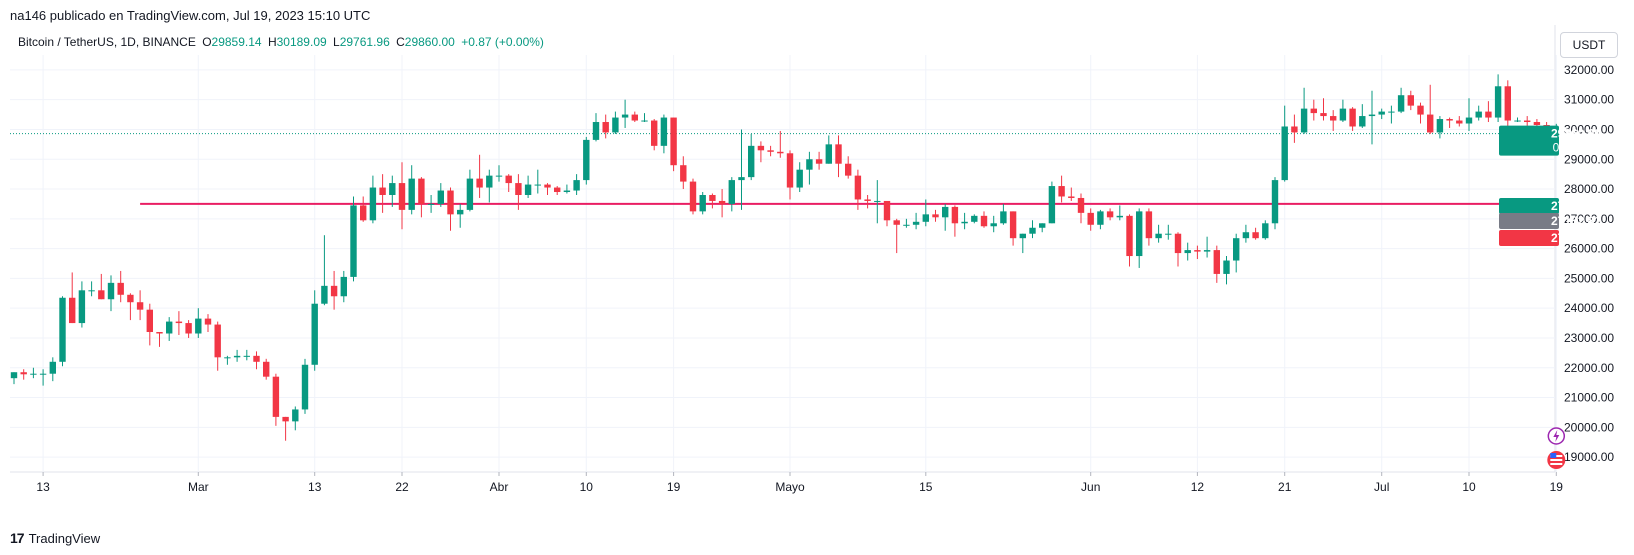 This screenshot has width=1634, height=555. Describe the element at coordinates (1589, 45) in the screenshot. I see `currency-button: USDT` at that location.